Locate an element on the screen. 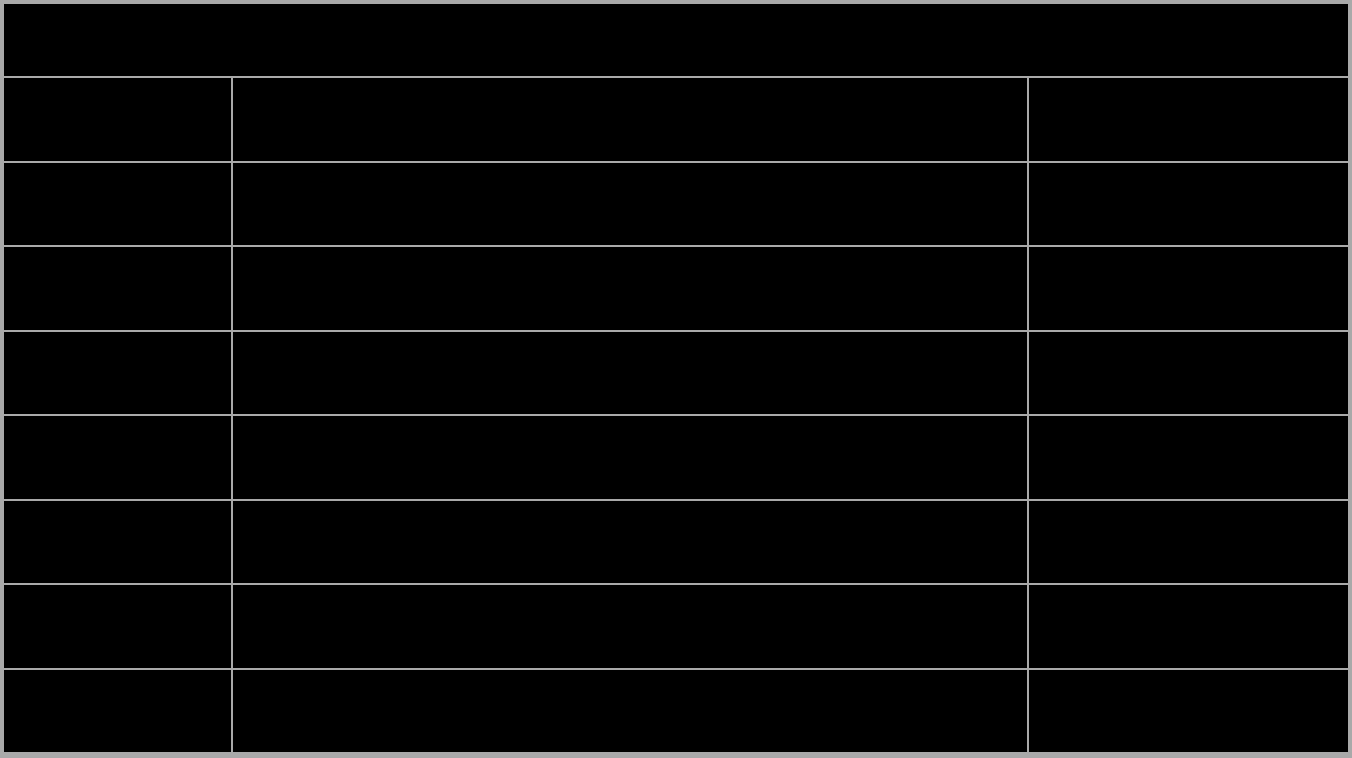  table-header-cell is located at coordinates (676, 40).